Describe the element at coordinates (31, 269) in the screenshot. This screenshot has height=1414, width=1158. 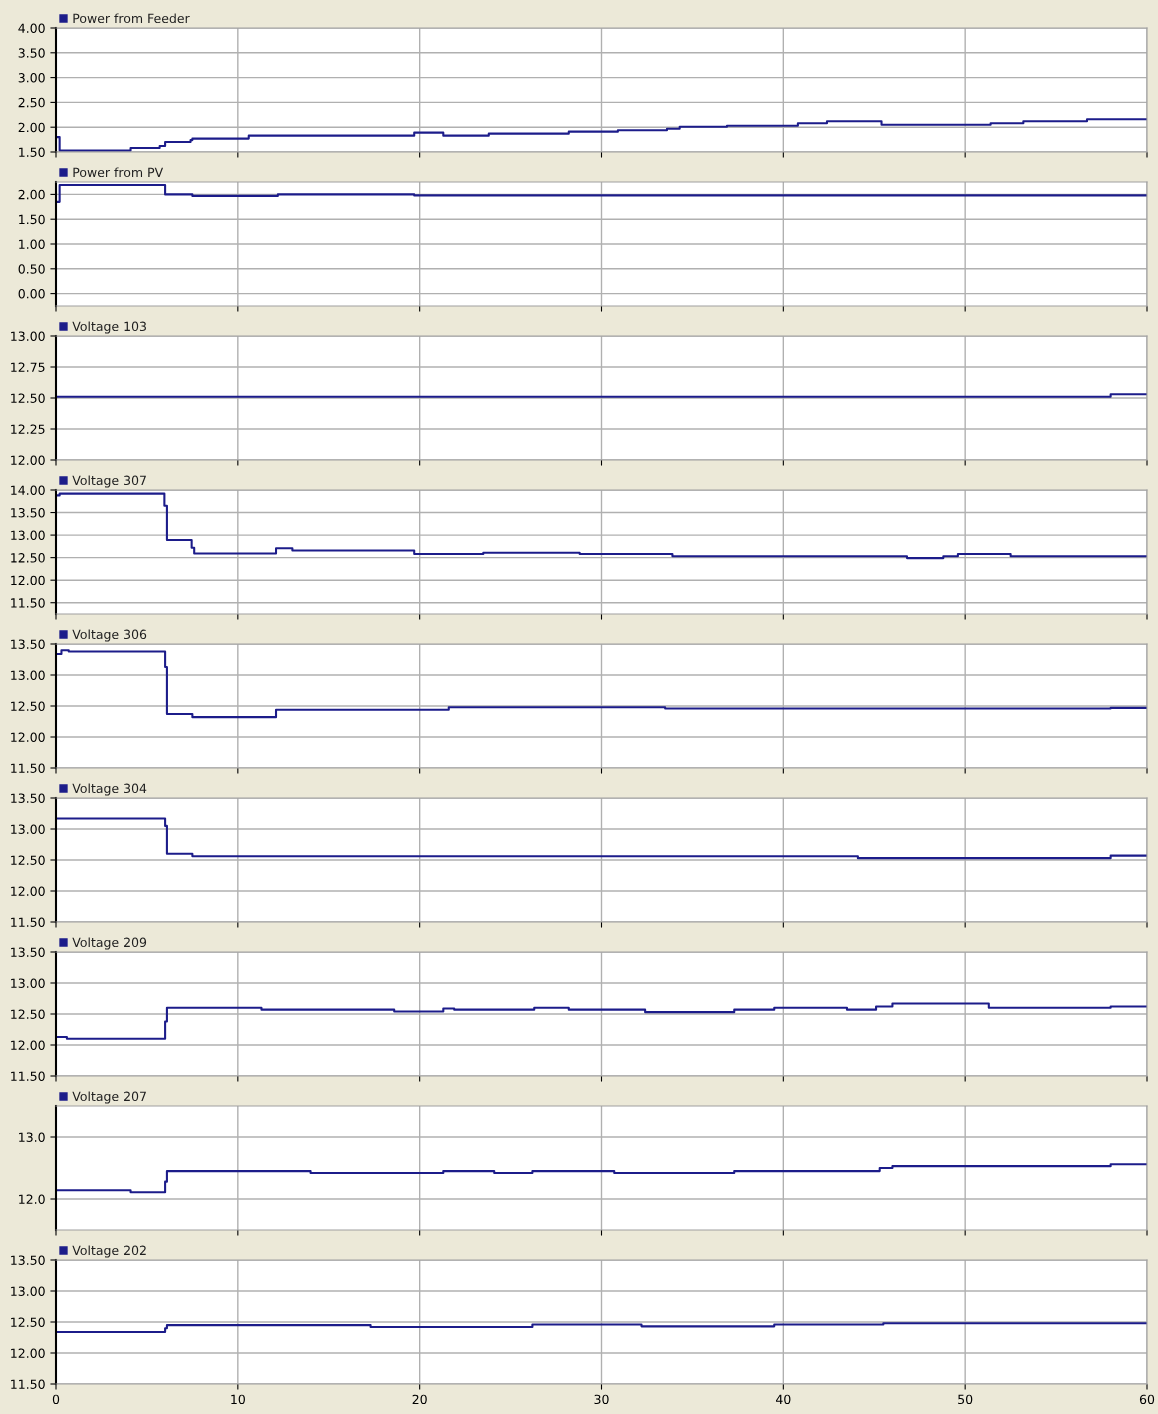
I see `y-tick-label: 0.50` at that location.